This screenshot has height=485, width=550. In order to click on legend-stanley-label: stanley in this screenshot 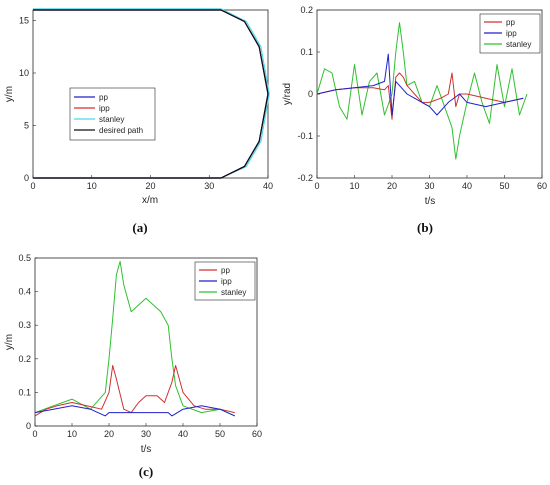, I will do `click(111, 119)`.